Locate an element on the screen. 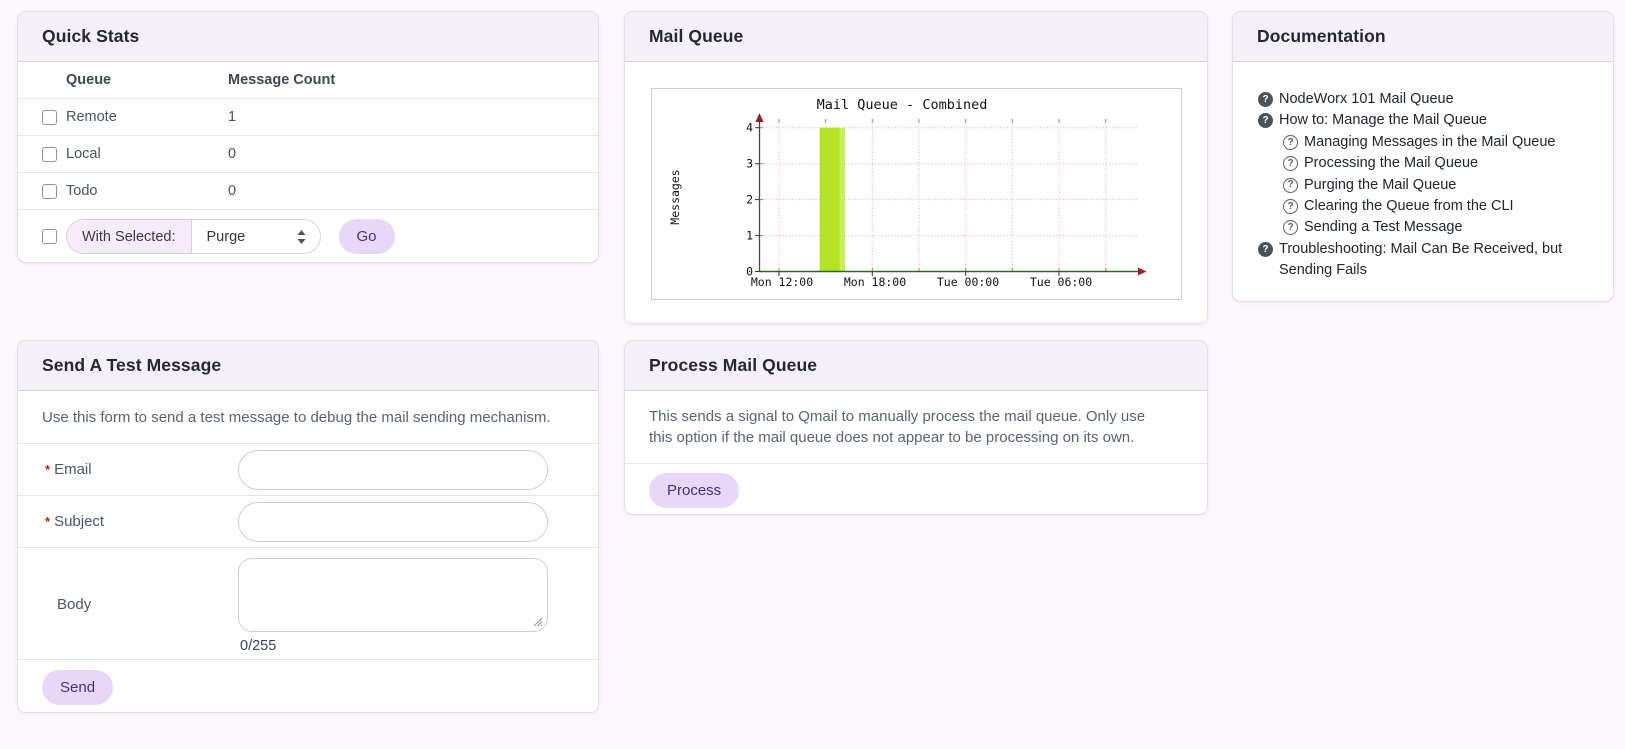  doc-link-label: Sending a Test Message is located at coordinates (1383, 227).